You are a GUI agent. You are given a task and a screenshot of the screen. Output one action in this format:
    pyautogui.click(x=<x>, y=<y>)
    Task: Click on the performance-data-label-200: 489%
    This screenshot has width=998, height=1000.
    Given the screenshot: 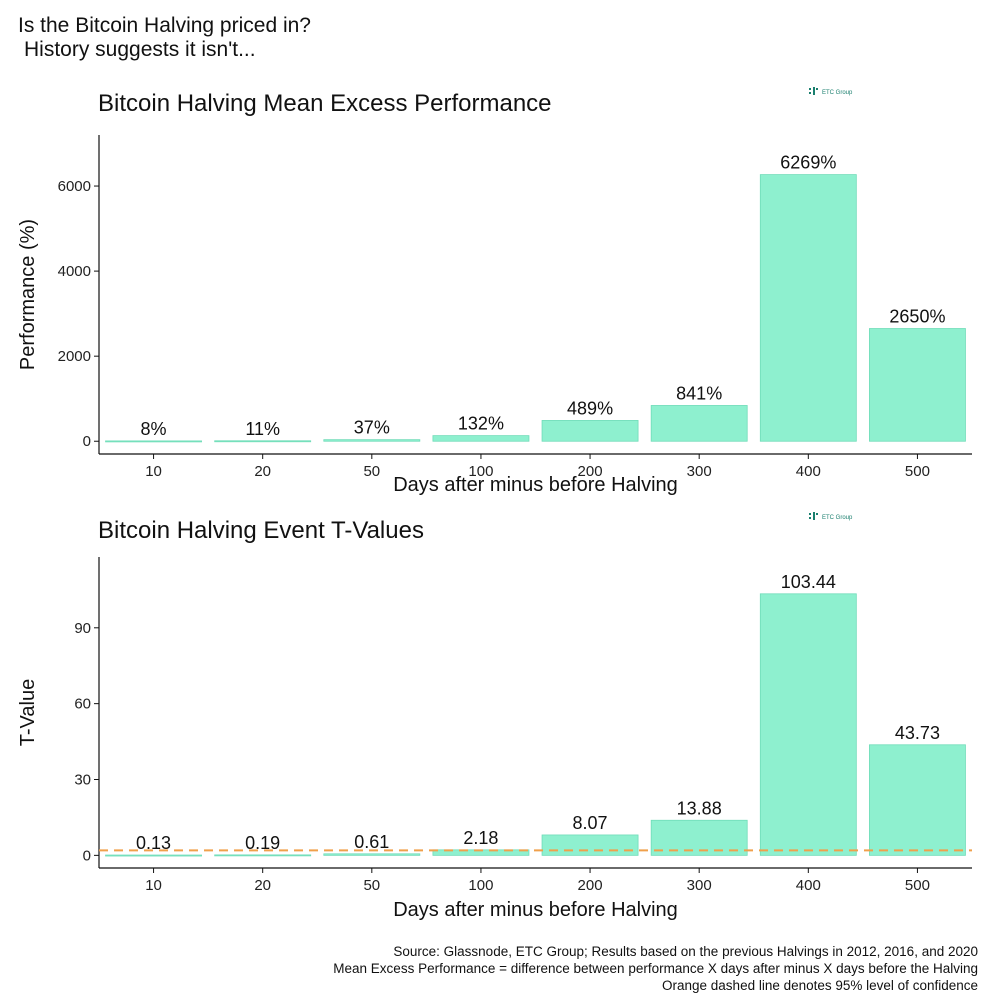 What is the action you would take?
    pyautogui.click(x=590, y=408)
    